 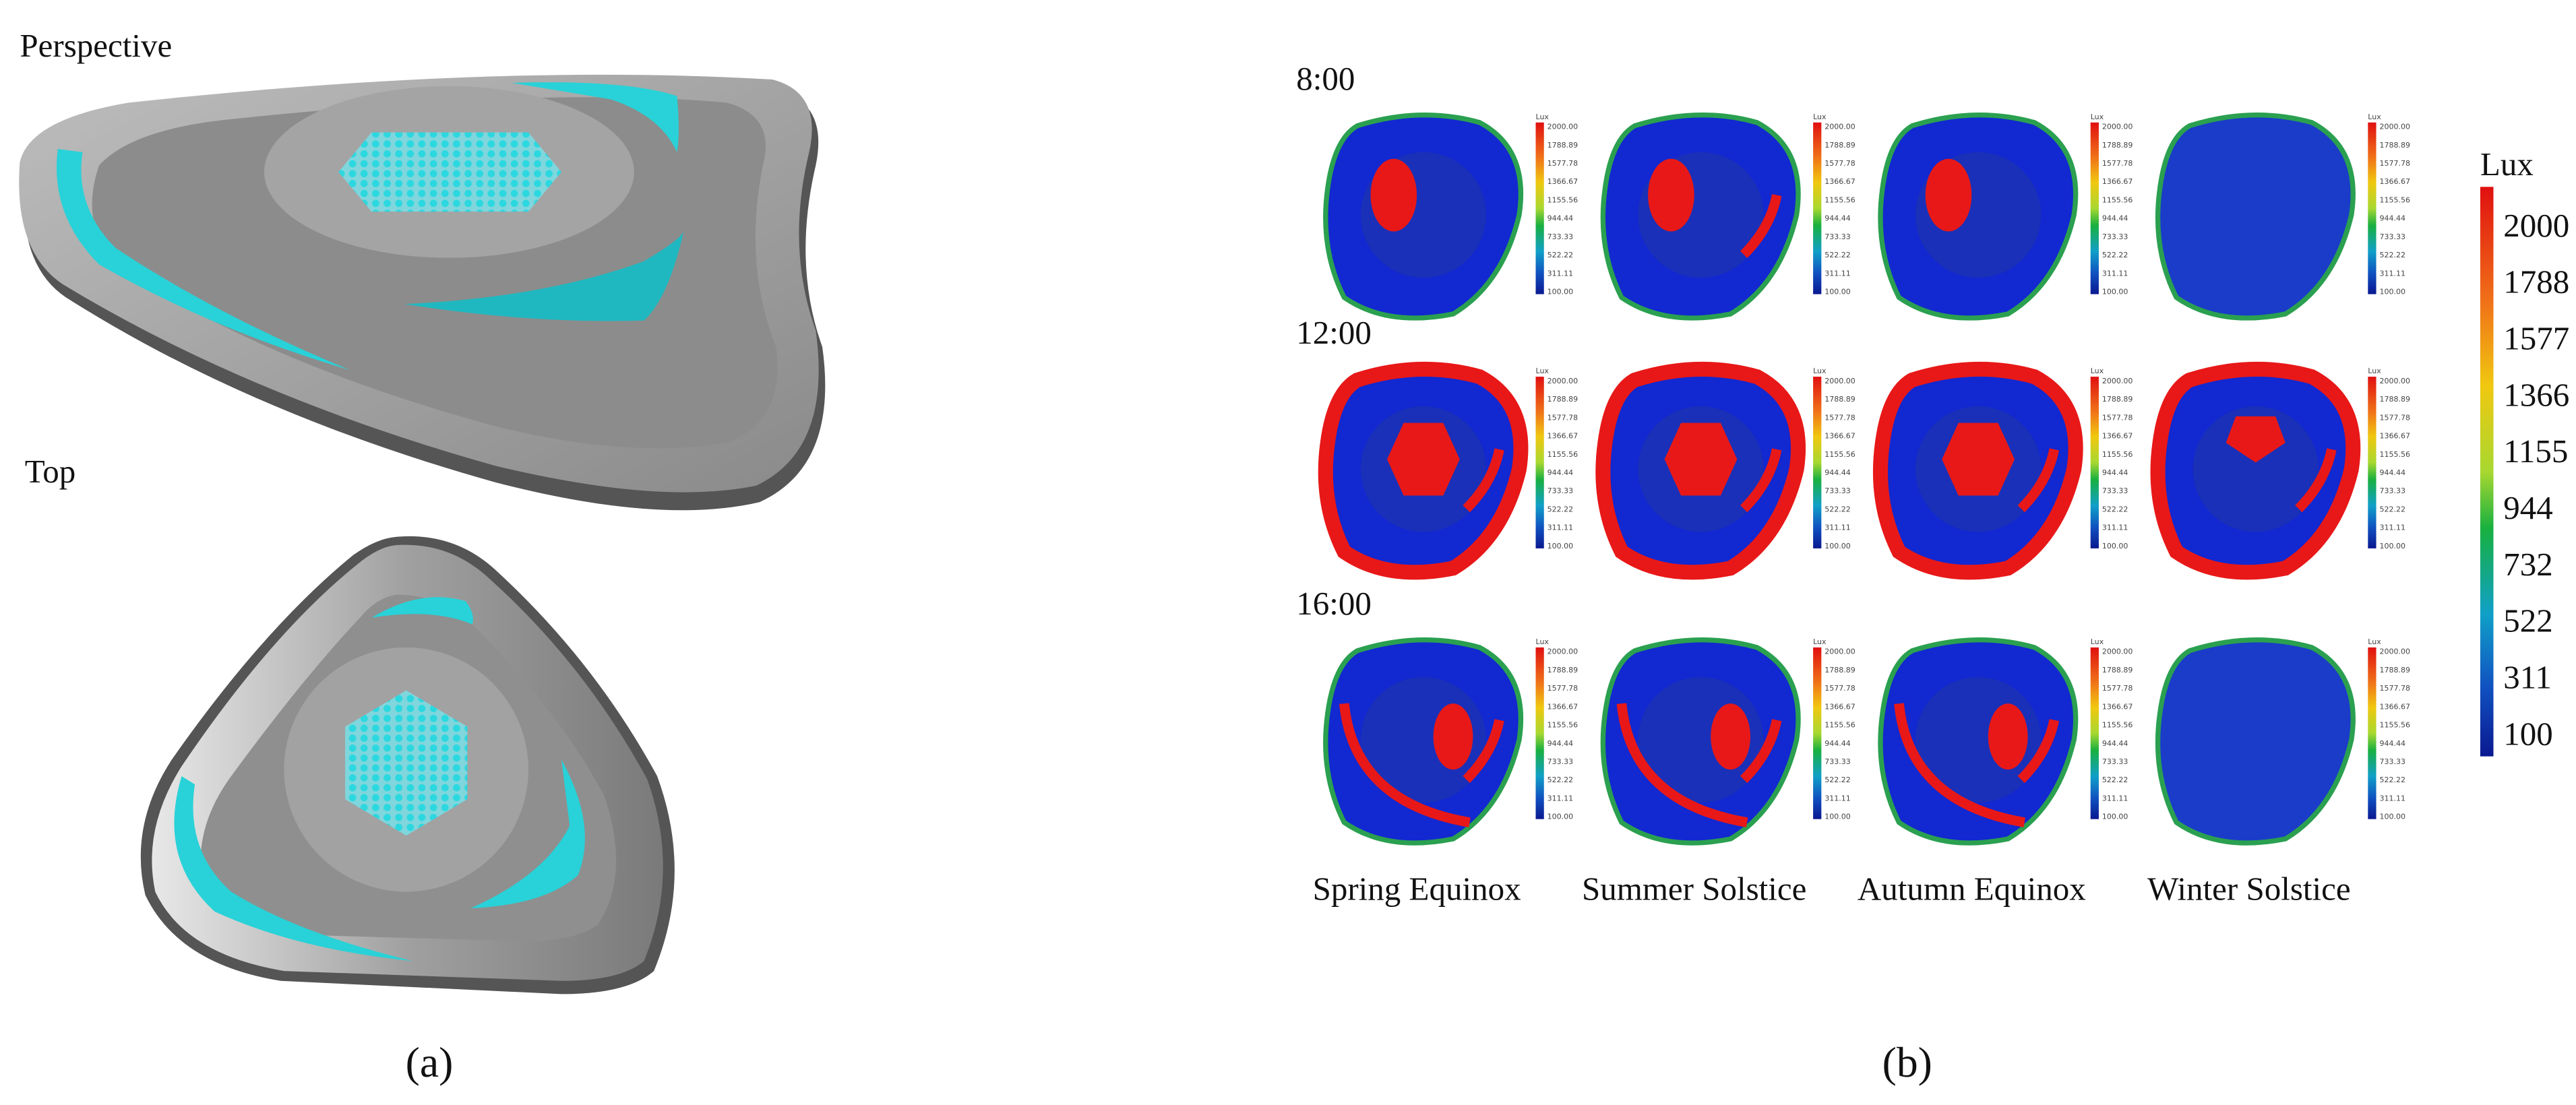 What do you see at coordinates (408, 766) in the screenshot?
I see `top-render` at bounding box center [408, 766].